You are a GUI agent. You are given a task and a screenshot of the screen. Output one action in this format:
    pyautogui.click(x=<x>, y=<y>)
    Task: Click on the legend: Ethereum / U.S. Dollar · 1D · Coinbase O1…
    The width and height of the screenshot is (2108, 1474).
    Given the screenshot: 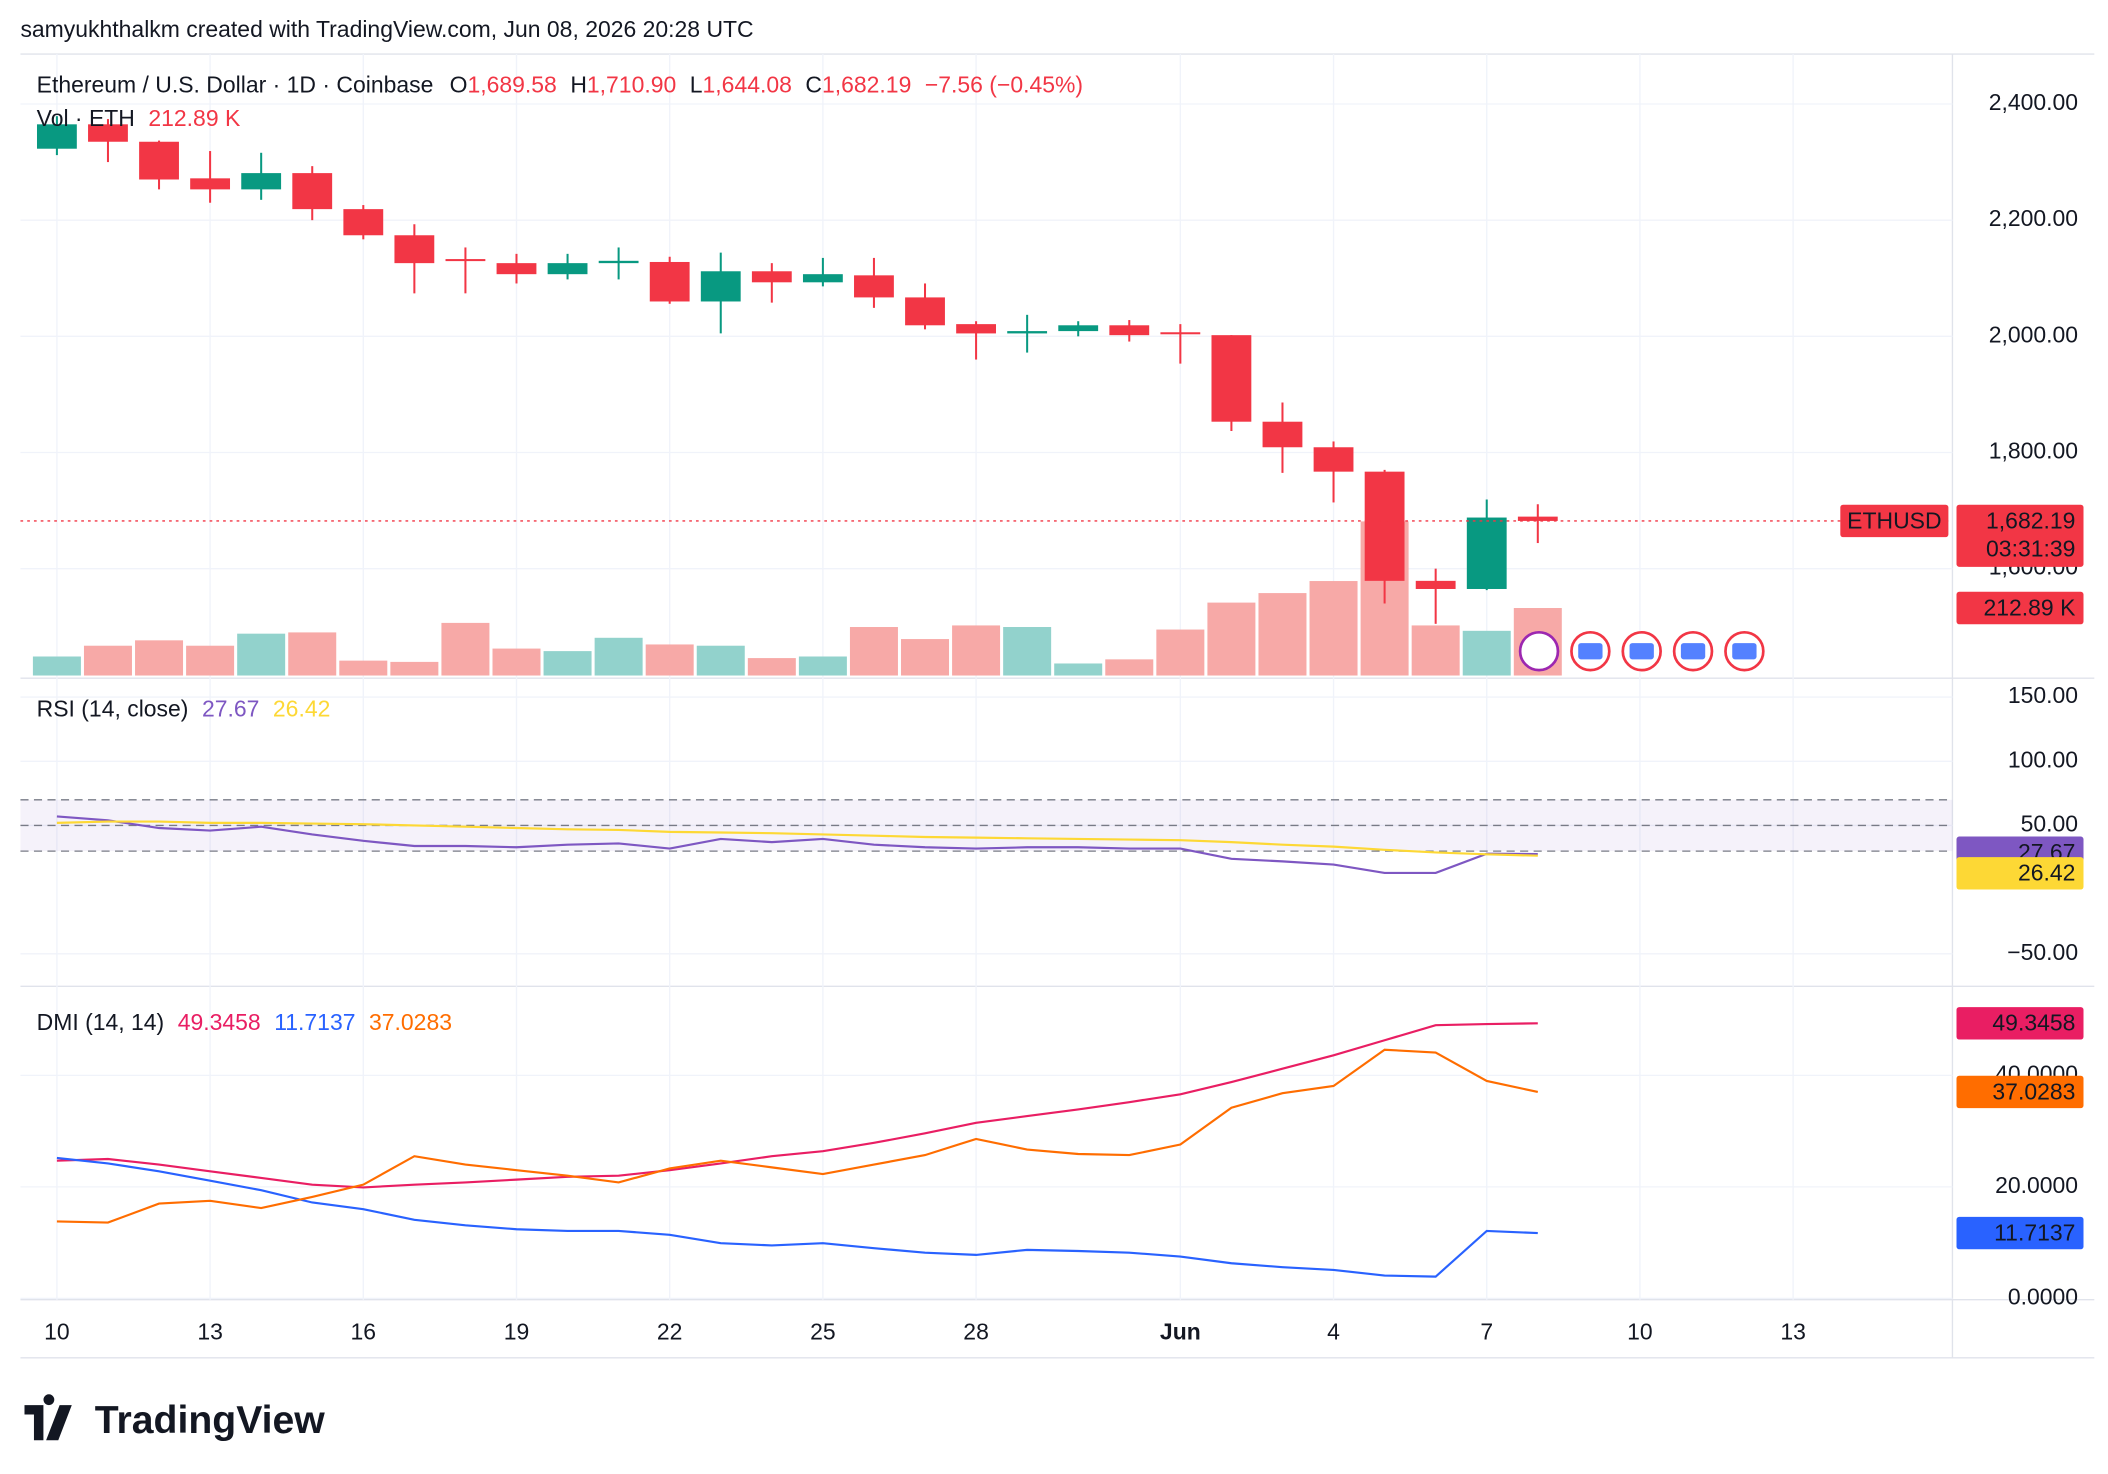 What is the action you would take?
    pyautogui.click(x=560, y=85)
    